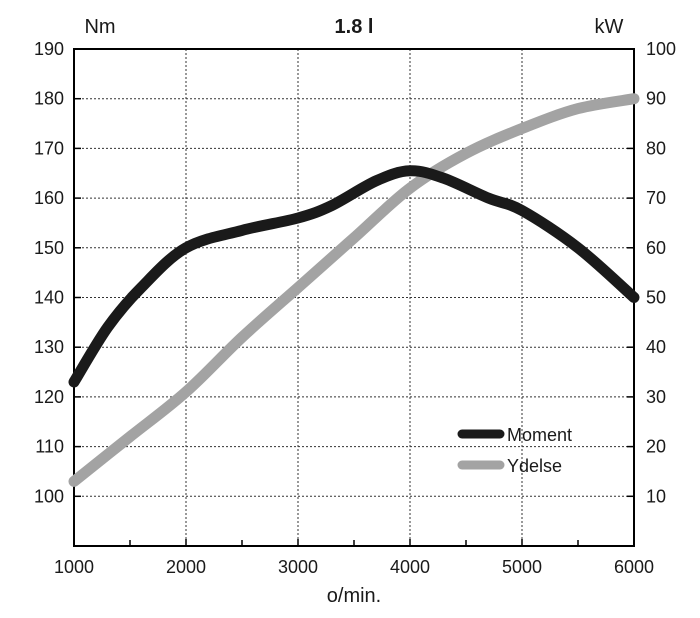 The image size is (700, 618). I want to click on y-left-tick-label: 170, so click(49, 148).